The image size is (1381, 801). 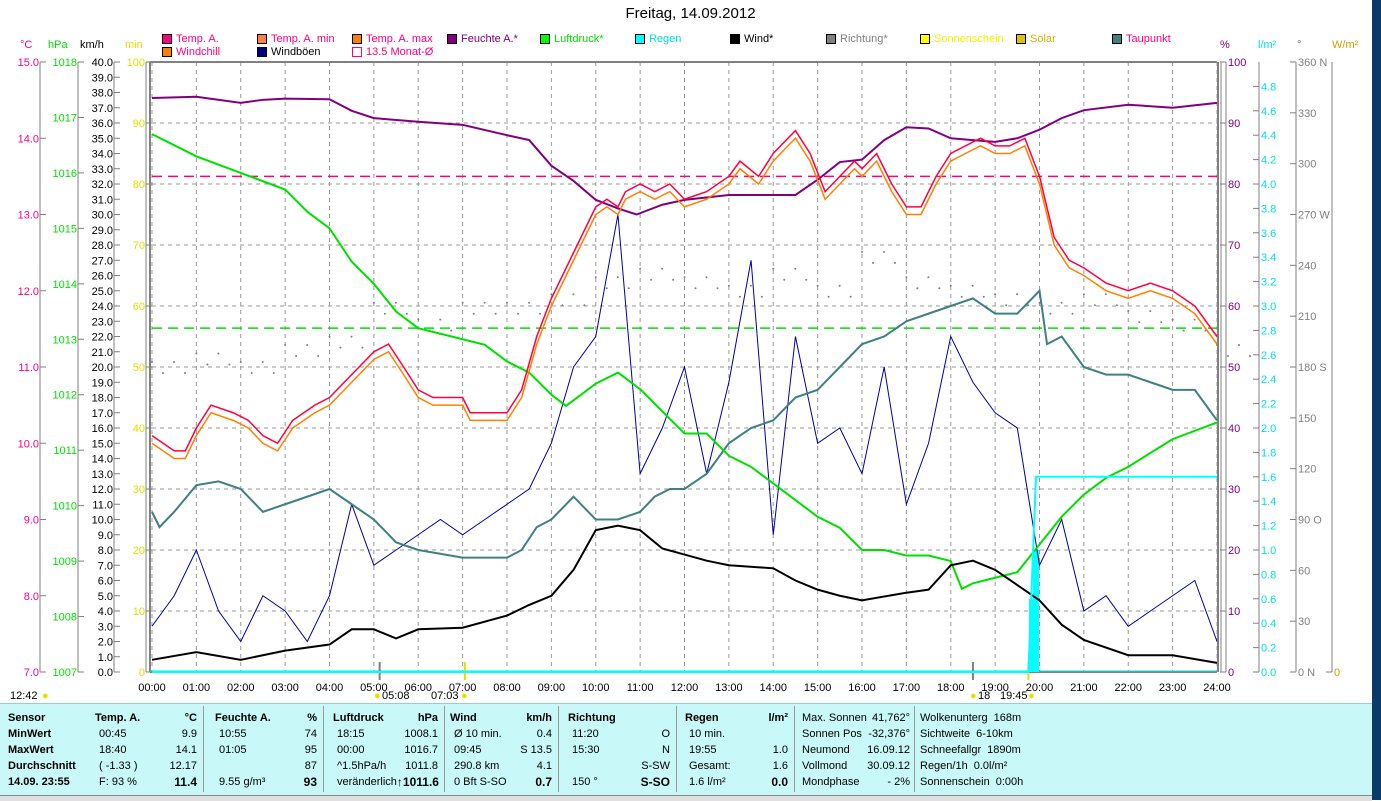 I want to click on legend-label: Windchill, so click(x=198, y=52).